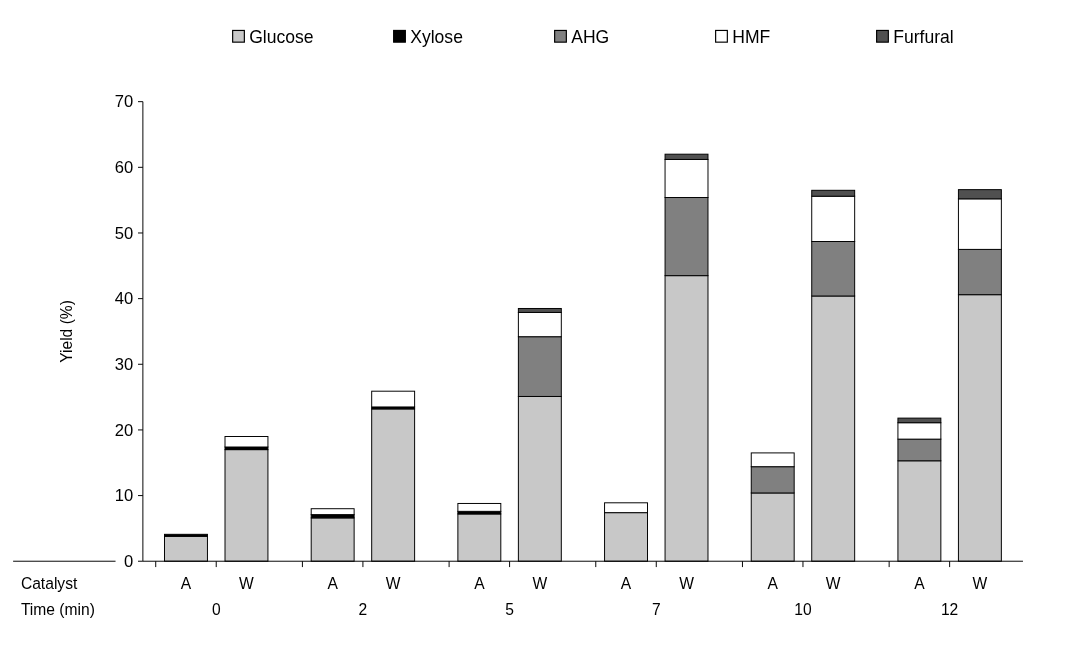  What do you see at coordinates (590, 37) in the screenshot?
I see `legend-label: AHG` at bounding box center [590, 37].